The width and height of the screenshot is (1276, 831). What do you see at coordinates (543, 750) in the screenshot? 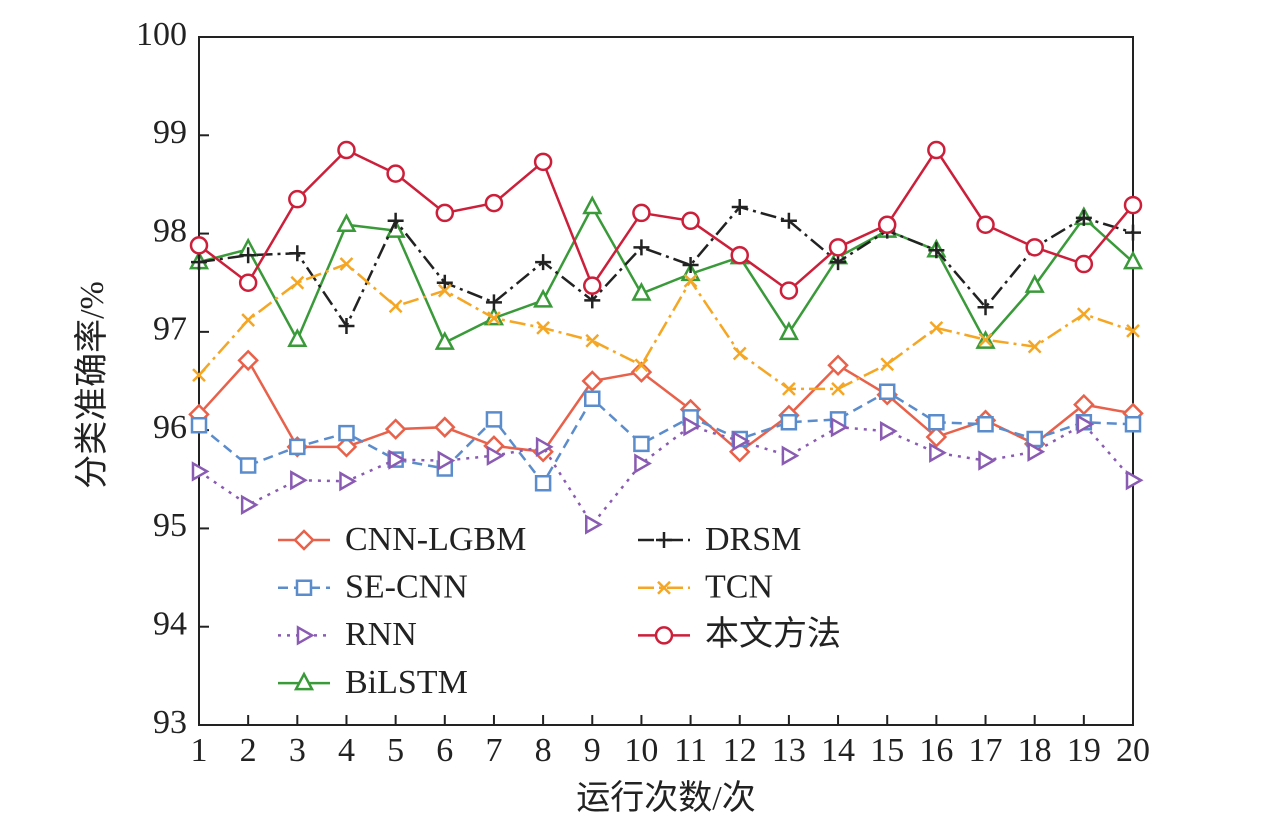
I see `x-tick-label: 8` at bounding box center [543, 750].